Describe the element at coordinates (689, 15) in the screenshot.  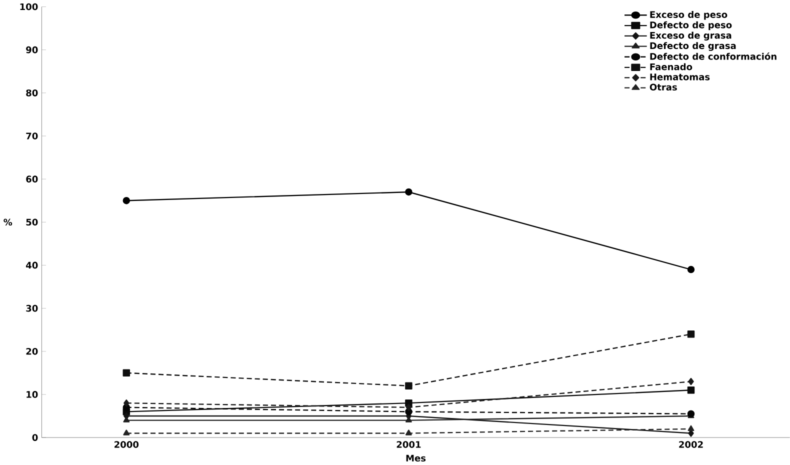
I see `legend-label: Exceso de peso` at that location.